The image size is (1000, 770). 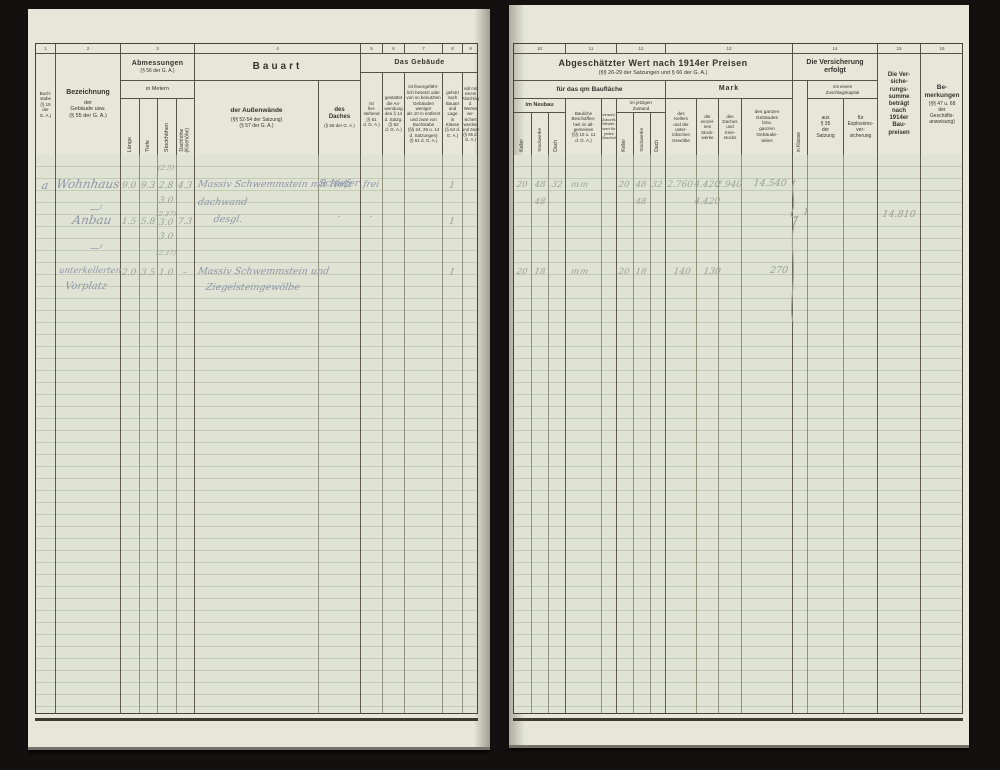 I want to click on hw-dachhoehe-value: –, so click(x=185, y=273).